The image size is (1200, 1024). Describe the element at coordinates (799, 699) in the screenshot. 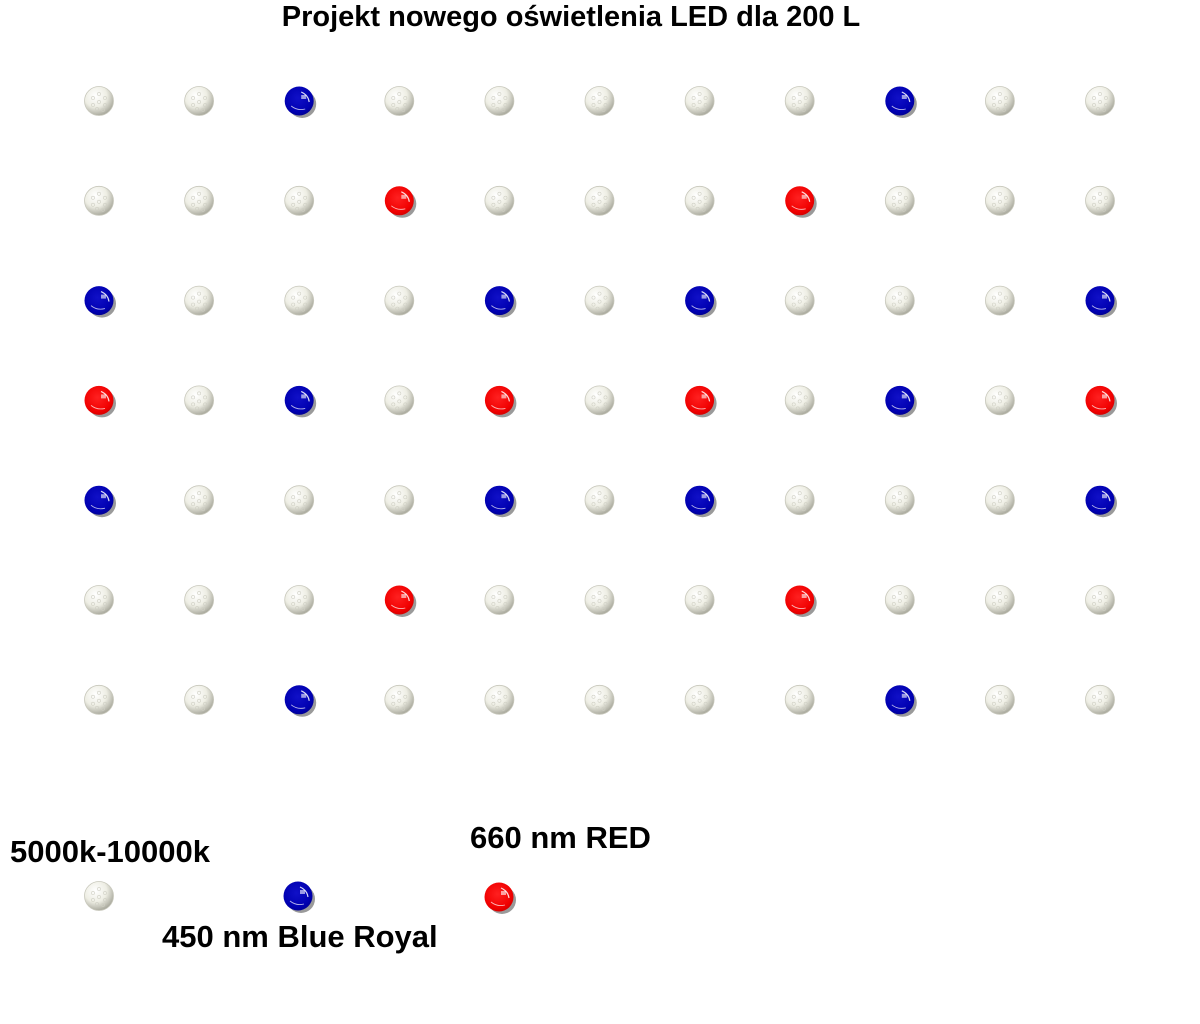

I see `led-white-r7-c8` at that location.